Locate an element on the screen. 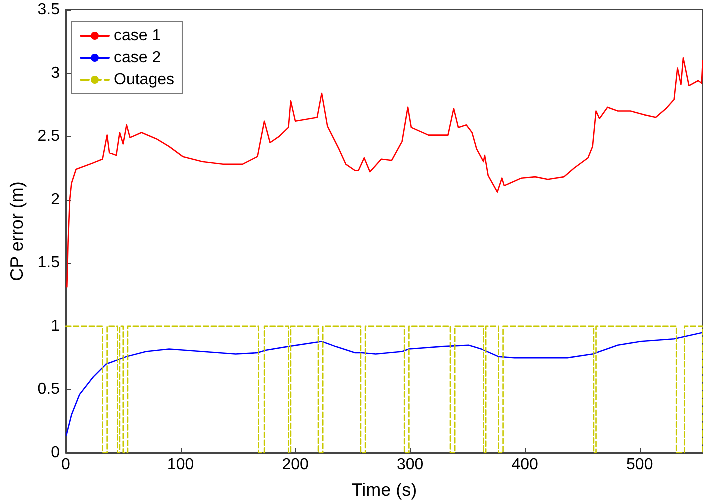 The image size is (703, 504). legend-label: Outages is located at coordinates (144, 80).